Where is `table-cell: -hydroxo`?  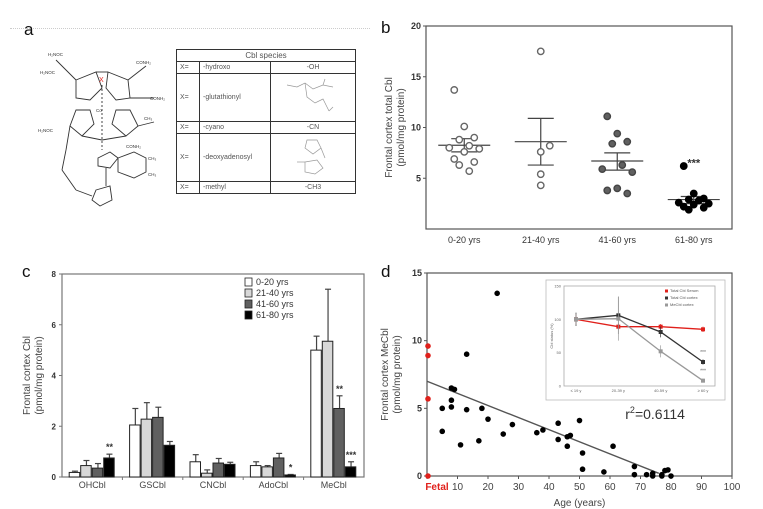 table-cell: -hydroxo is located at coordinates (235, 67).